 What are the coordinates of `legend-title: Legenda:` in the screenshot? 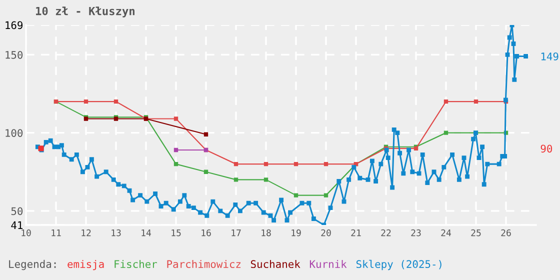 It's located at (32, 265).